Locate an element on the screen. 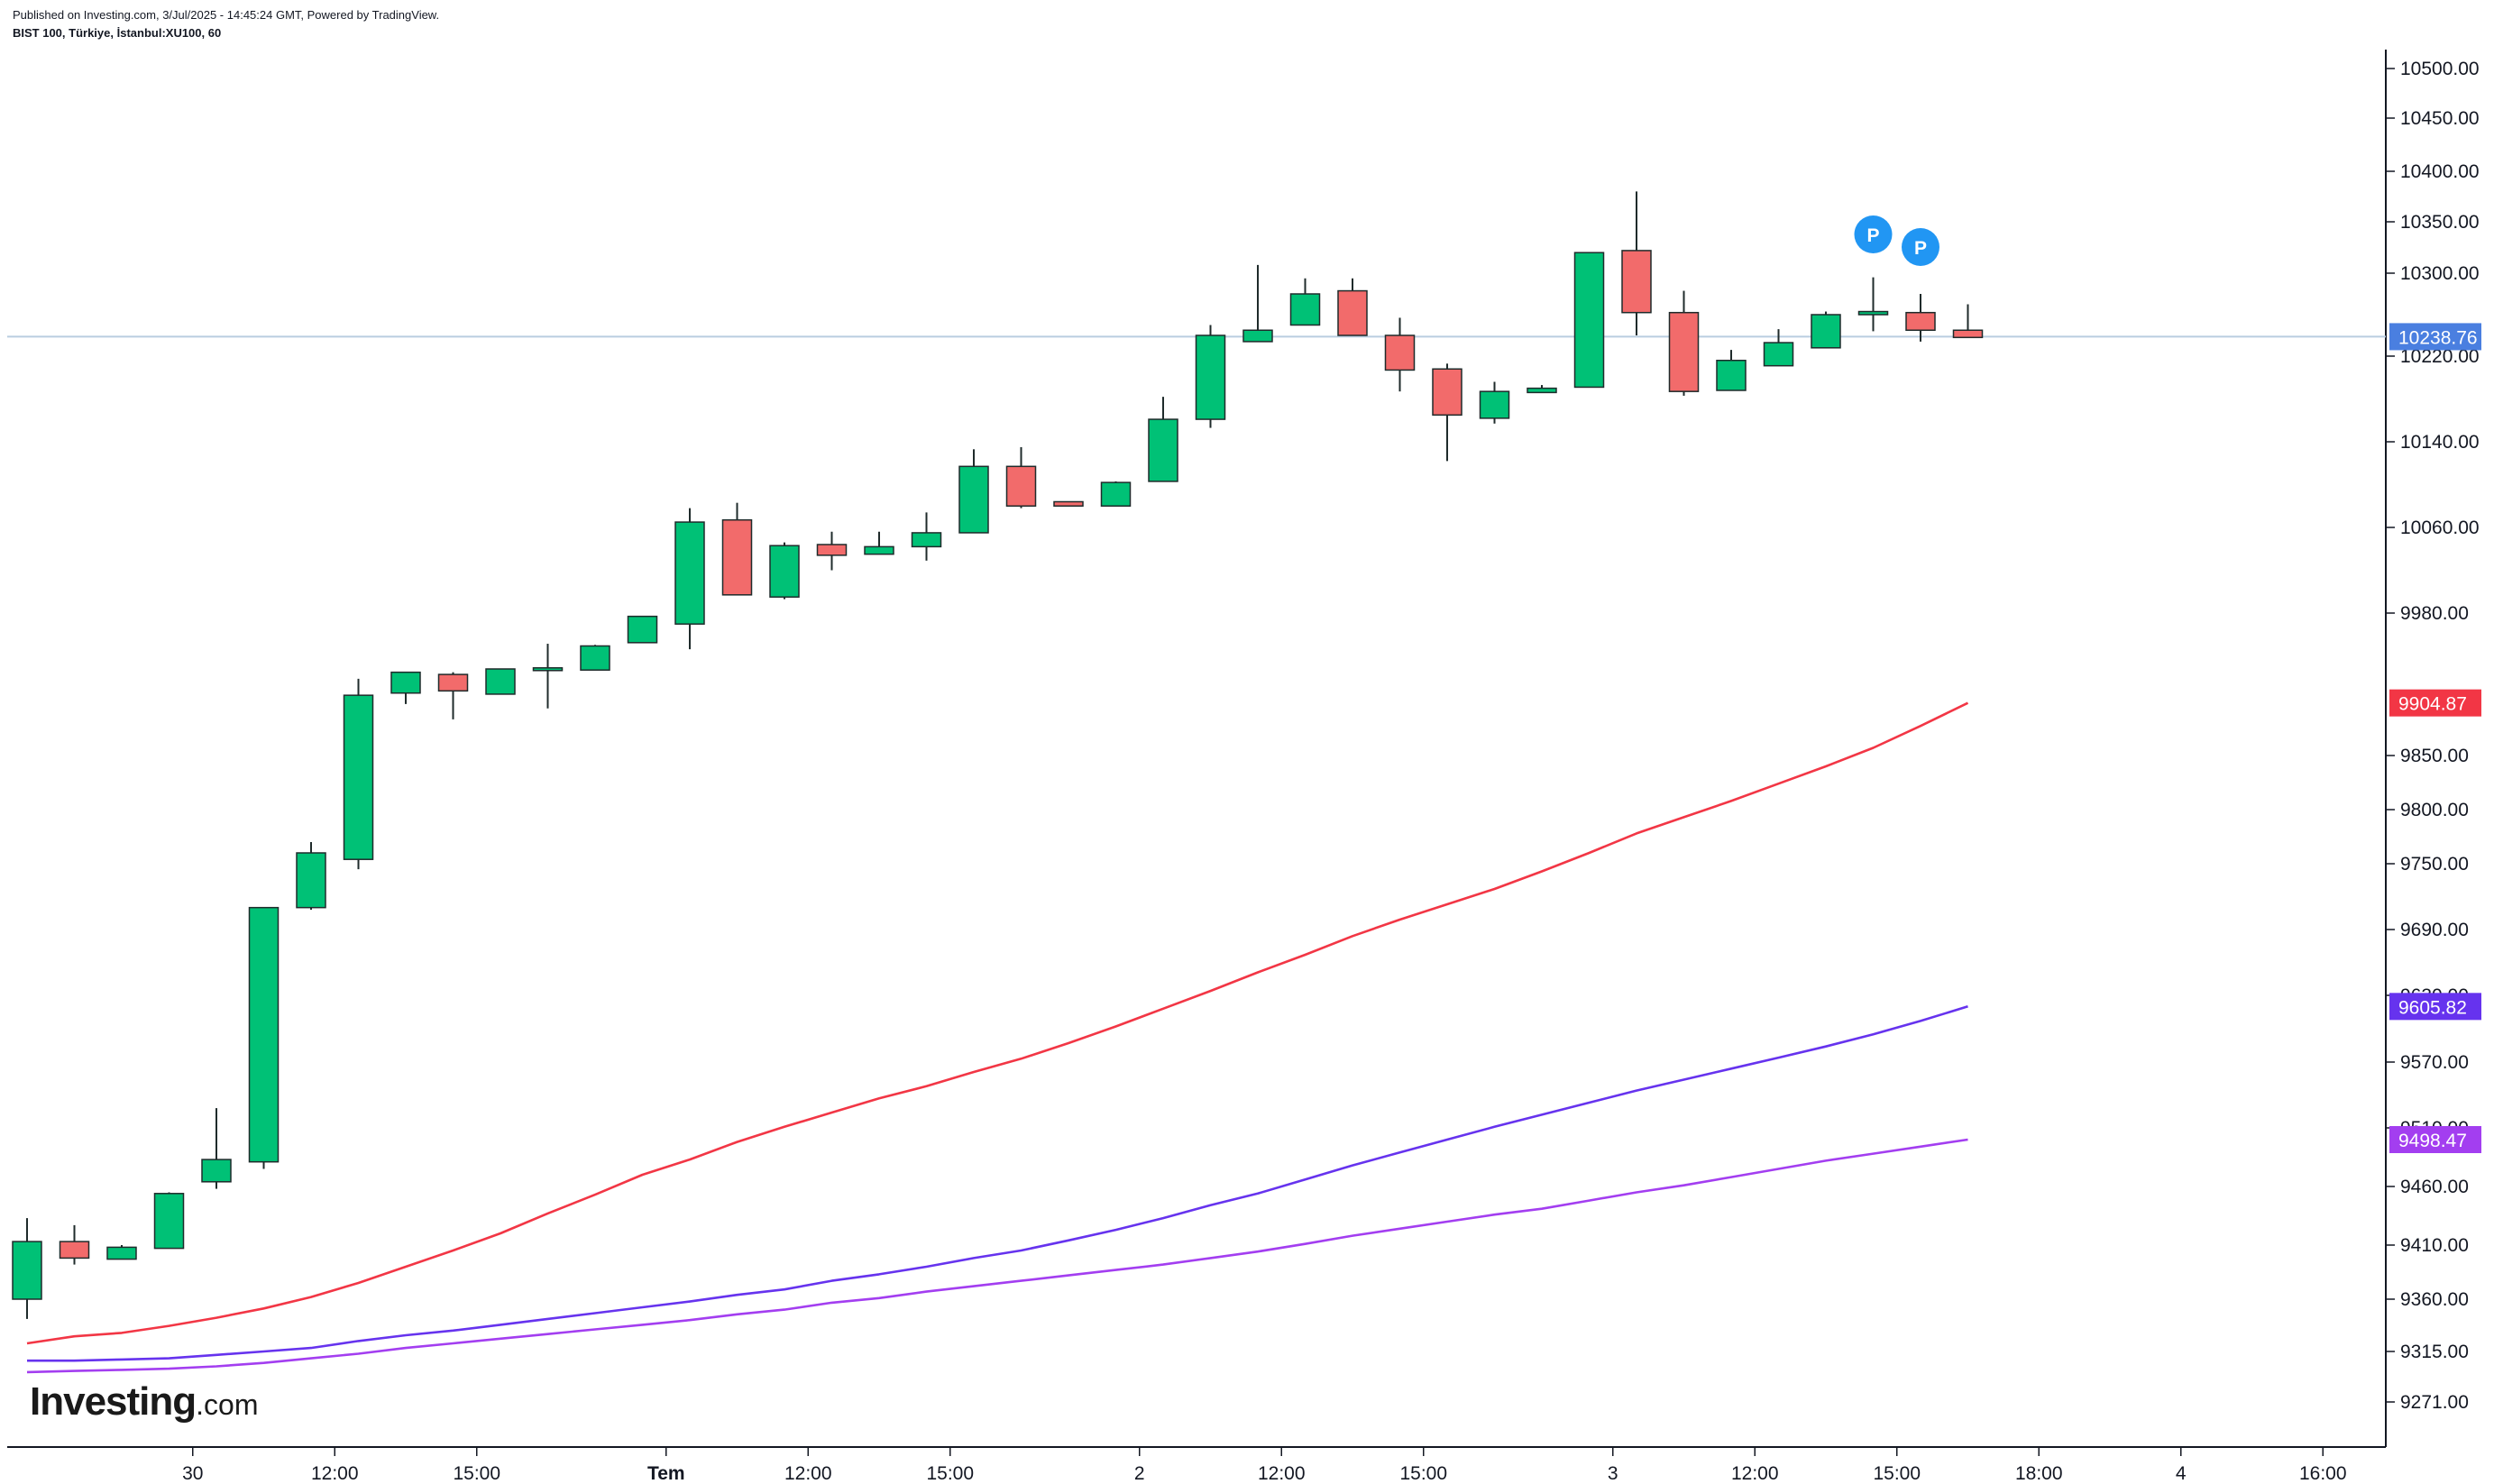  y-tick-label: 9980.00 is located at coordinates (2435, 613).